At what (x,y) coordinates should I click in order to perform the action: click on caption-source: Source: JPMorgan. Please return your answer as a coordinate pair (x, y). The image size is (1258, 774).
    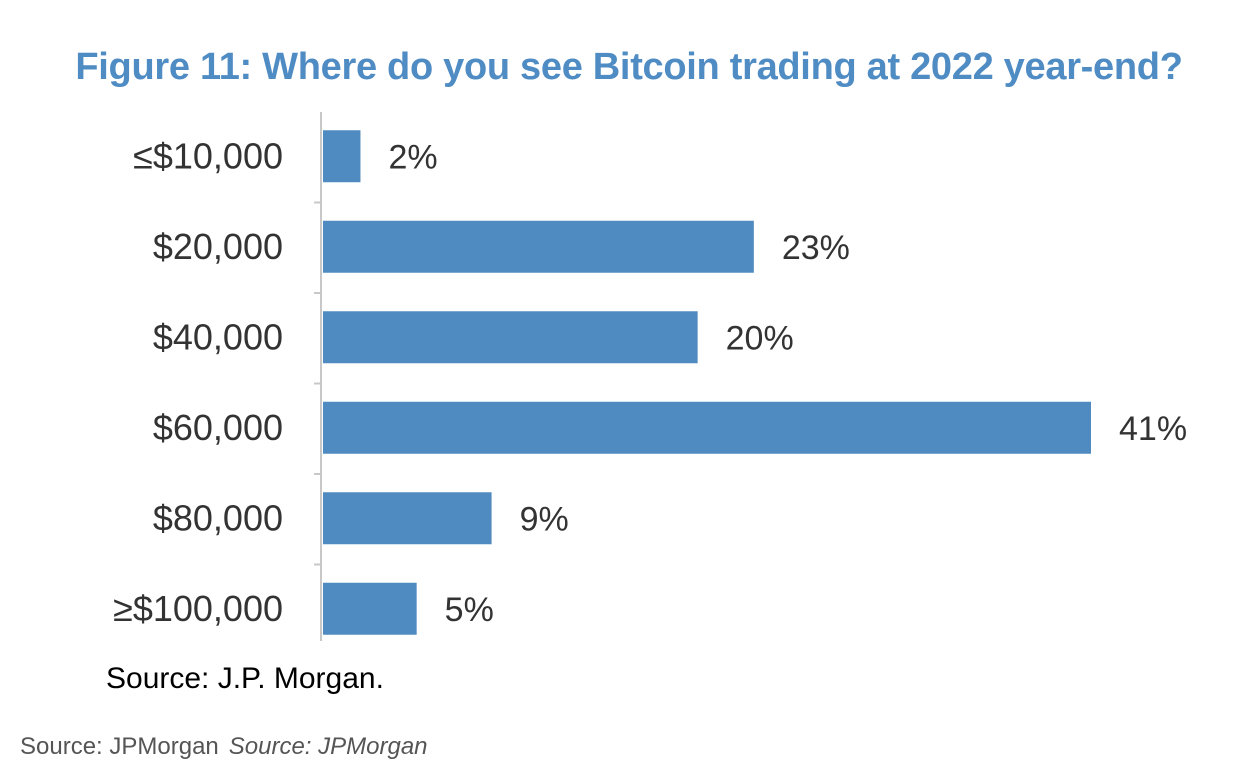
    Looking at the image, I should click on (119, 746).